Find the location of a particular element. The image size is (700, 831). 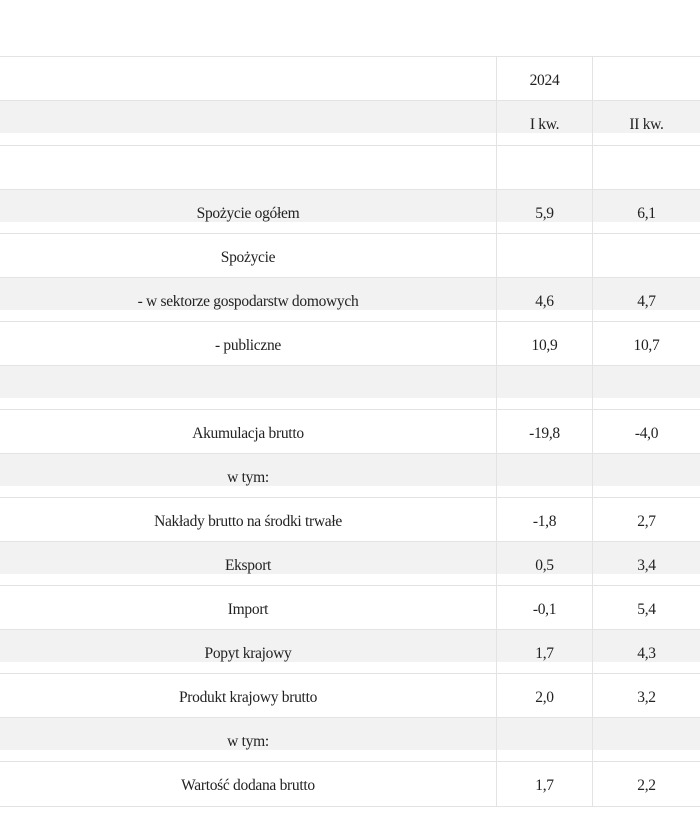

row-value-q2: 3,2 is located at coordinates (646, 697).